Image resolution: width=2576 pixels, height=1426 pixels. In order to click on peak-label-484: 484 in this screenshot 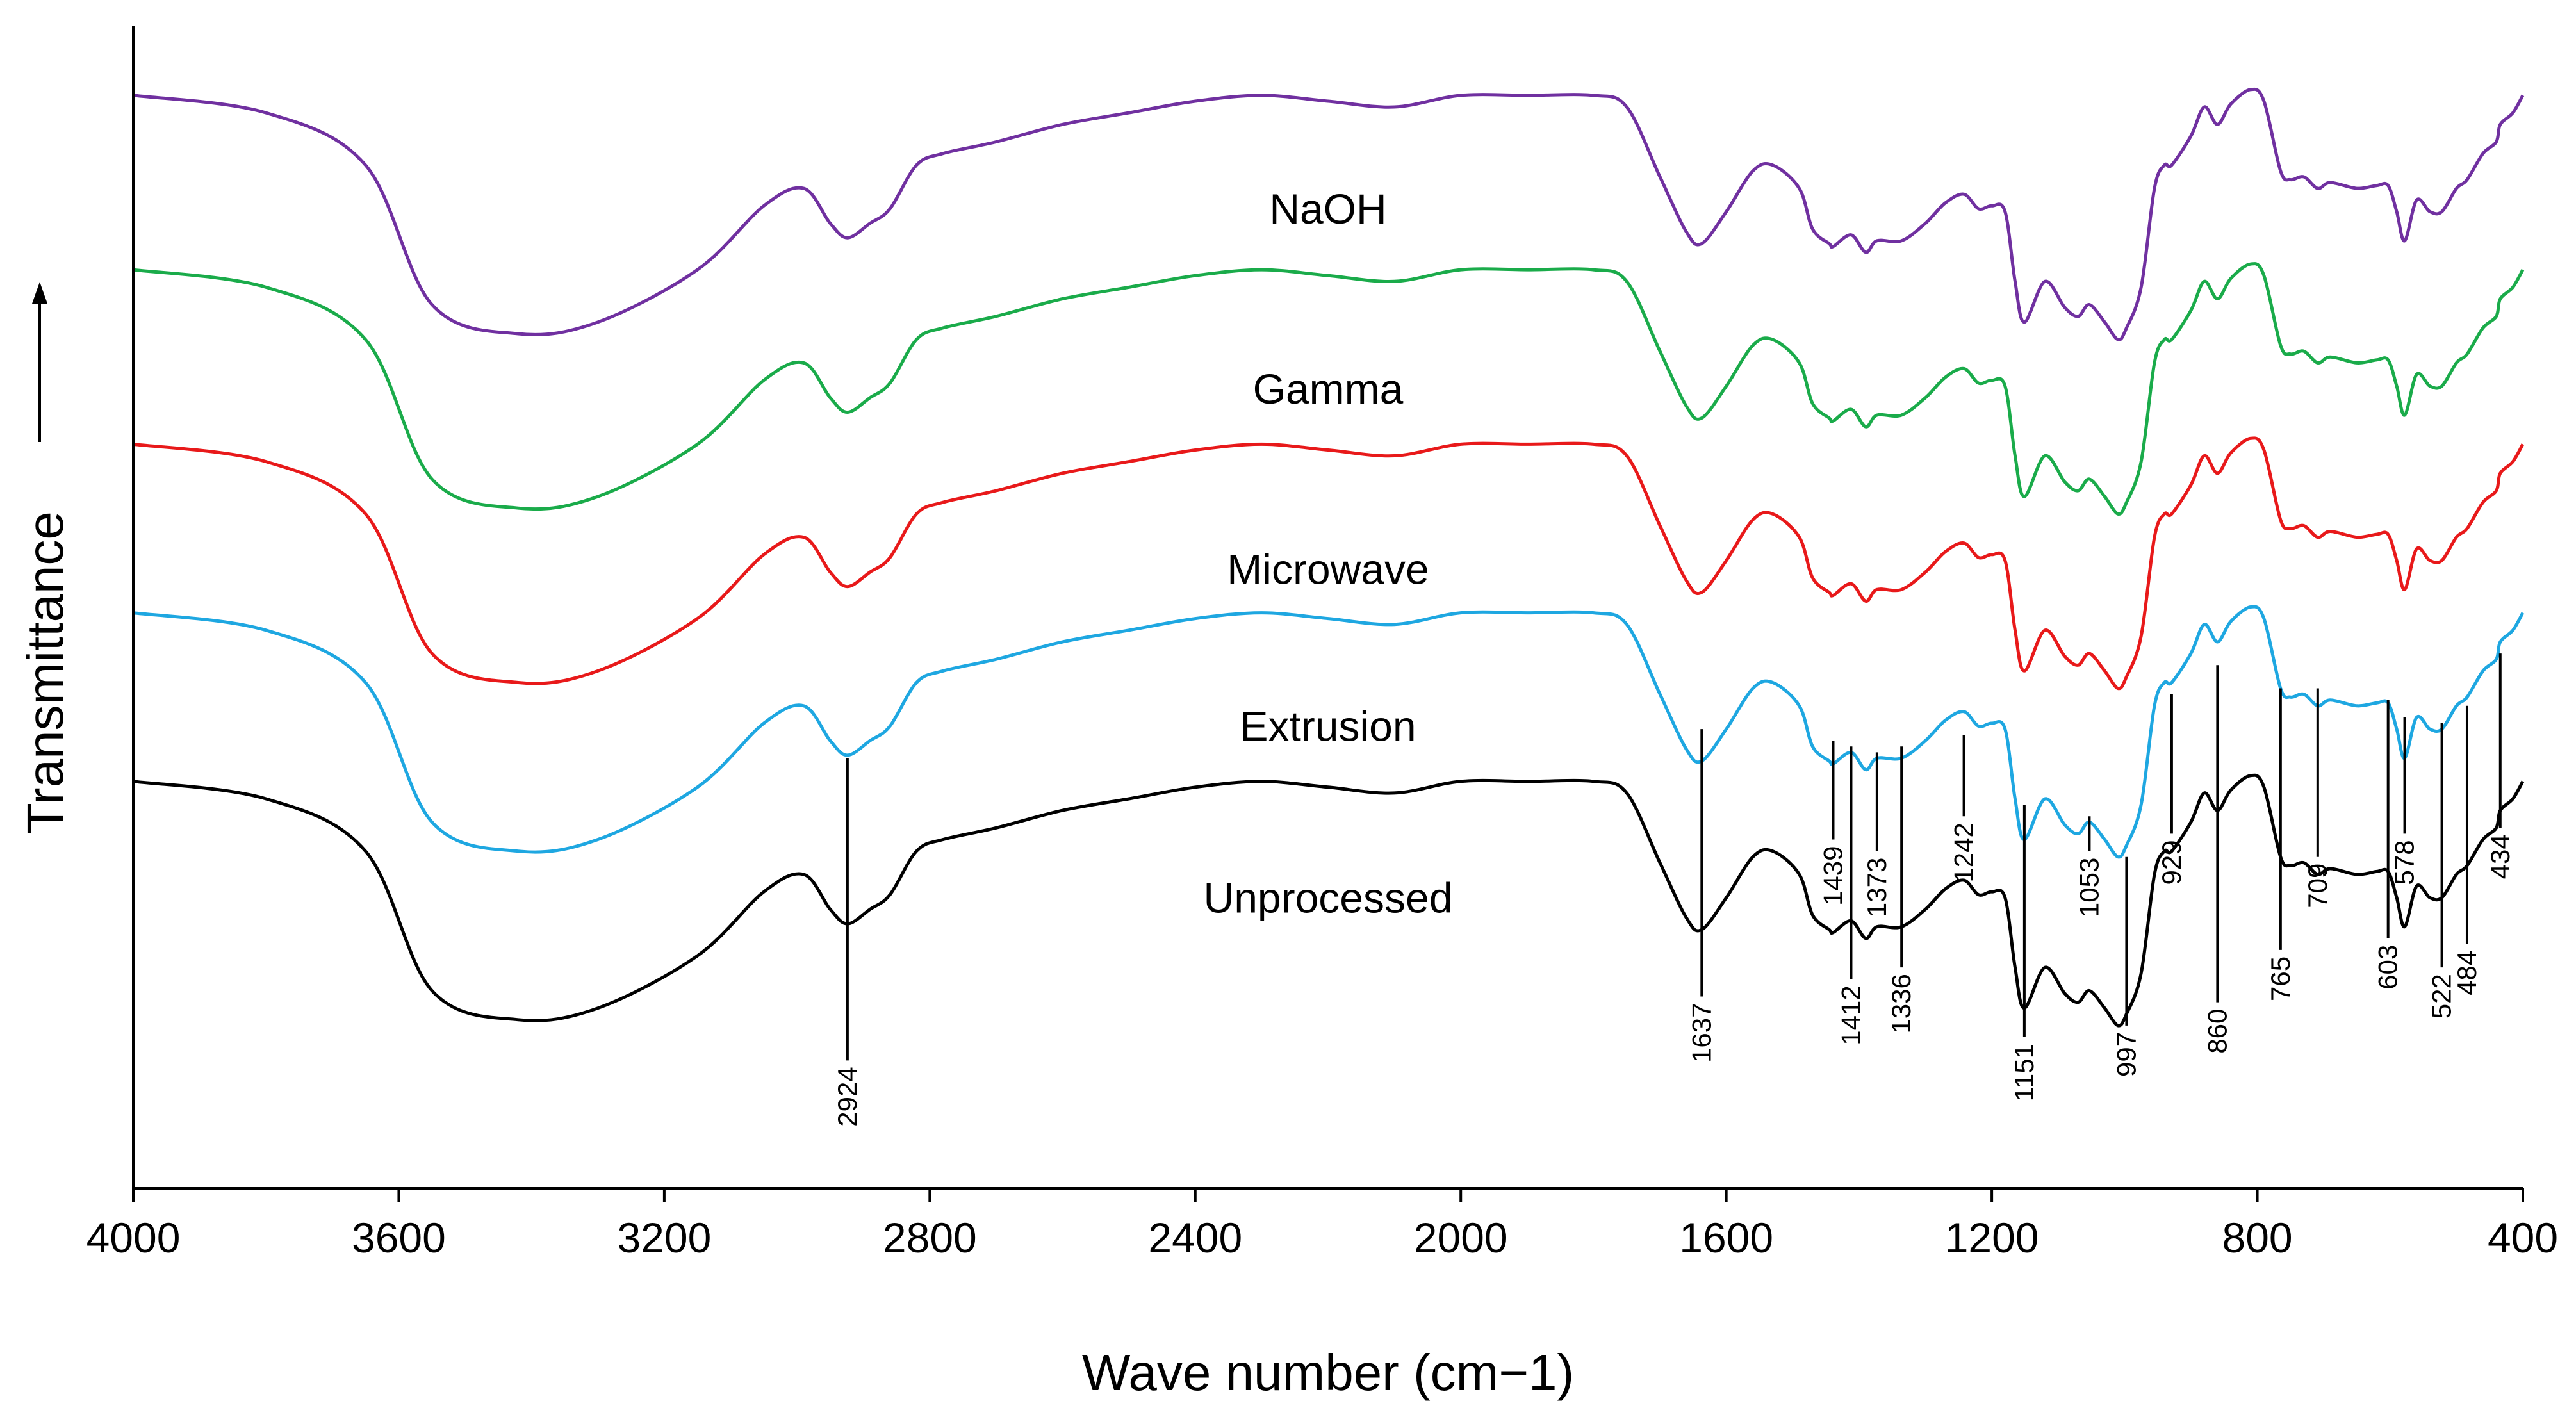, I will do `click(2467, 973)`.